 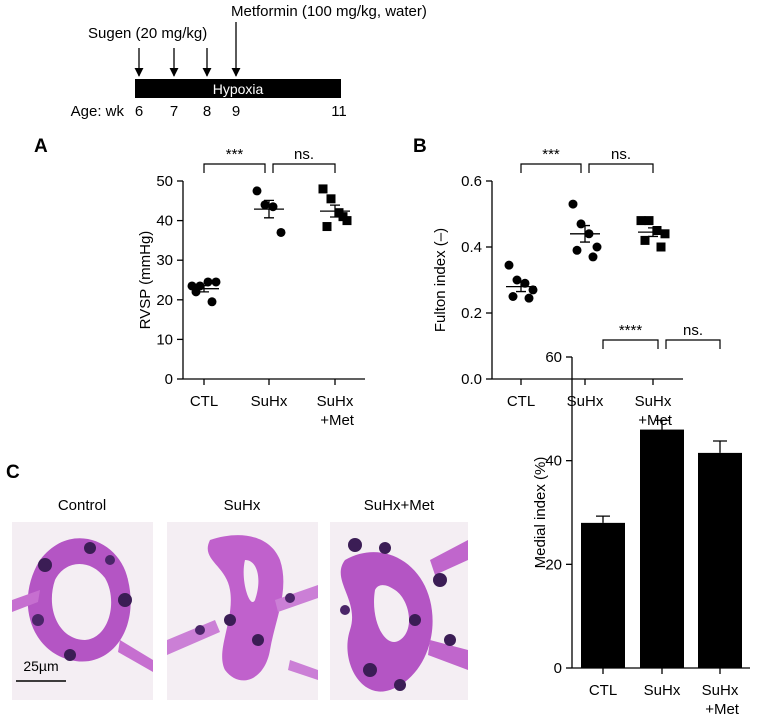 I want to click on age-label: Age: wk, so click(x=98, y=111).